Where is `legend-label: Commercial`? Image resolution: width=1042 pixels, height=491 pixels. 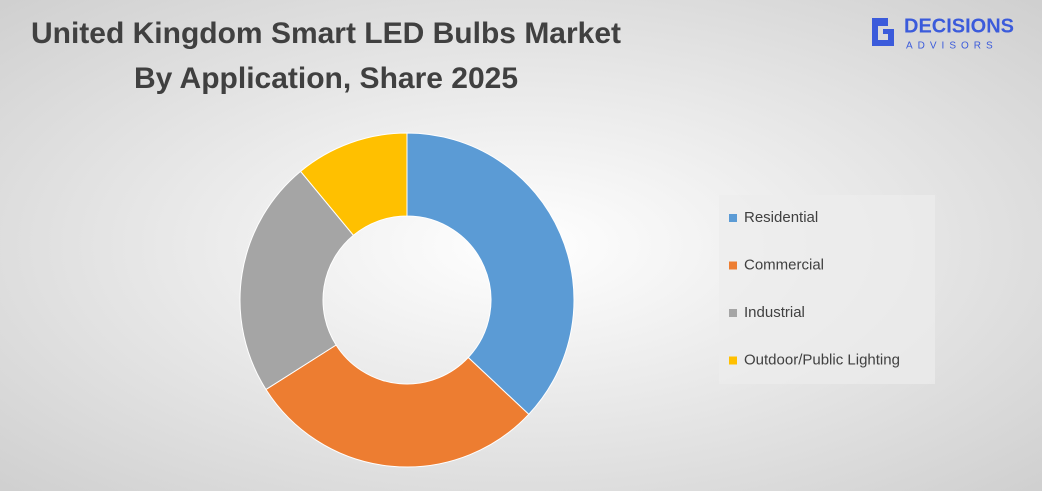
legend-label: Commercial is located at coordinates (784, 264).